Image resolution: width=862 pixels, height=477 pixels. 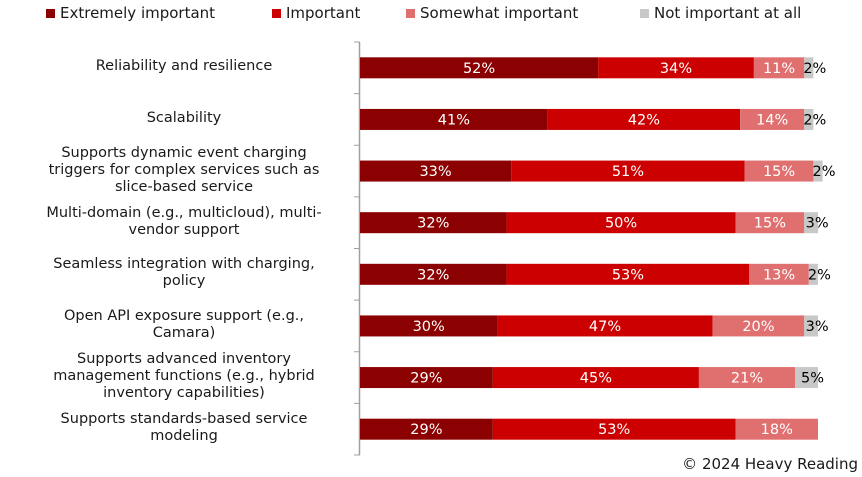 I want to click on legend-item: Not important at all, so click(x=720, y=13).